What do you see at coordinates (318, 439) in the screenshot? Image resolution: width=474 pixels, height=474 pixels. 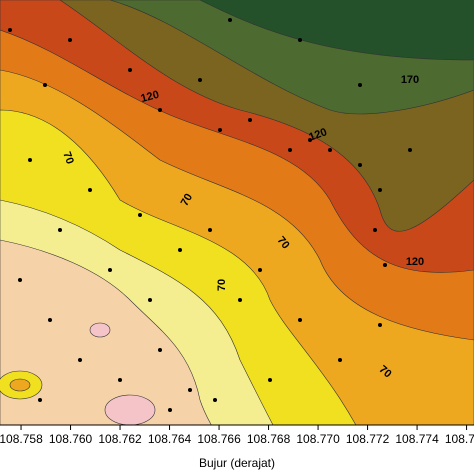 I see `x-tick-label: 108.770` at bounding box center [318, 439].